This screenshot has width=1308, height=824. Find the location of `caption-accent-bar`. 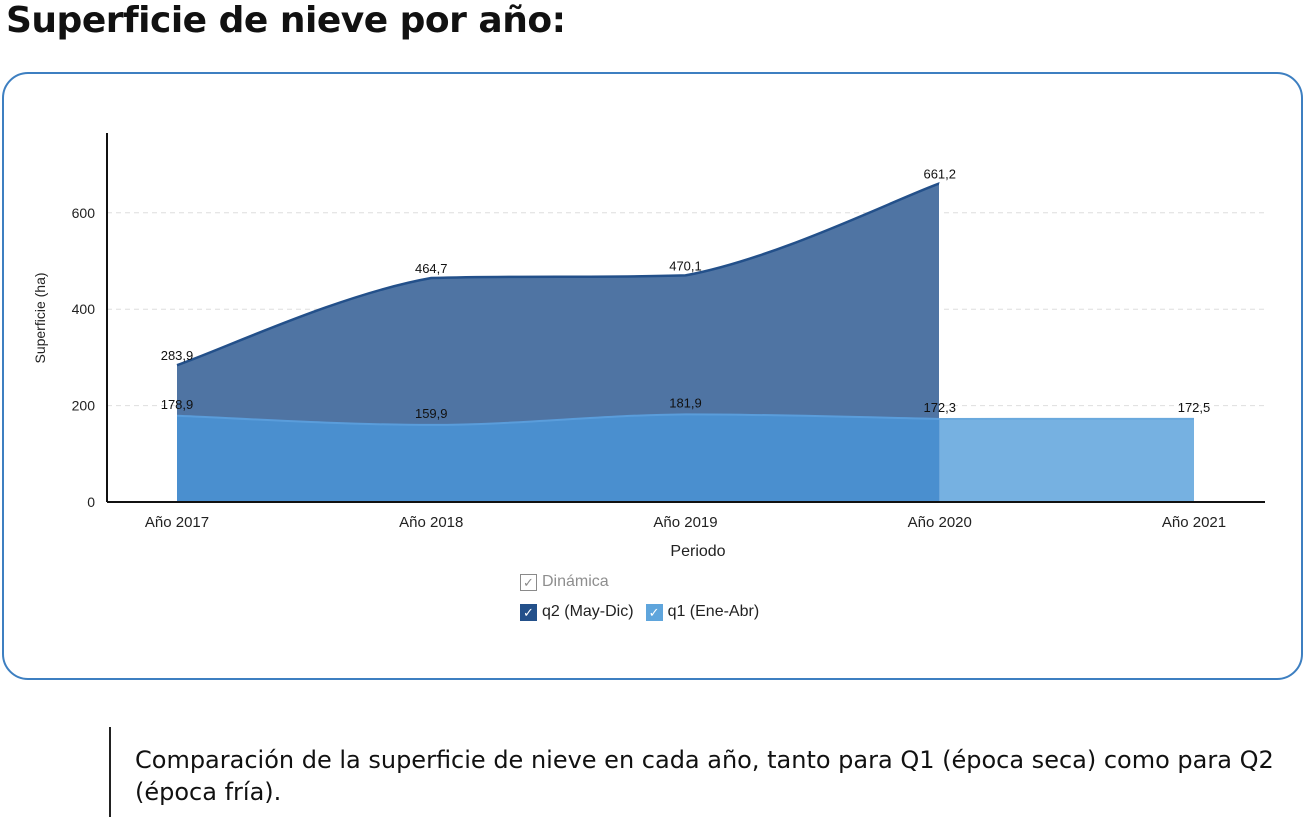

caption-accent-bar is located at coordinates (110, 772).